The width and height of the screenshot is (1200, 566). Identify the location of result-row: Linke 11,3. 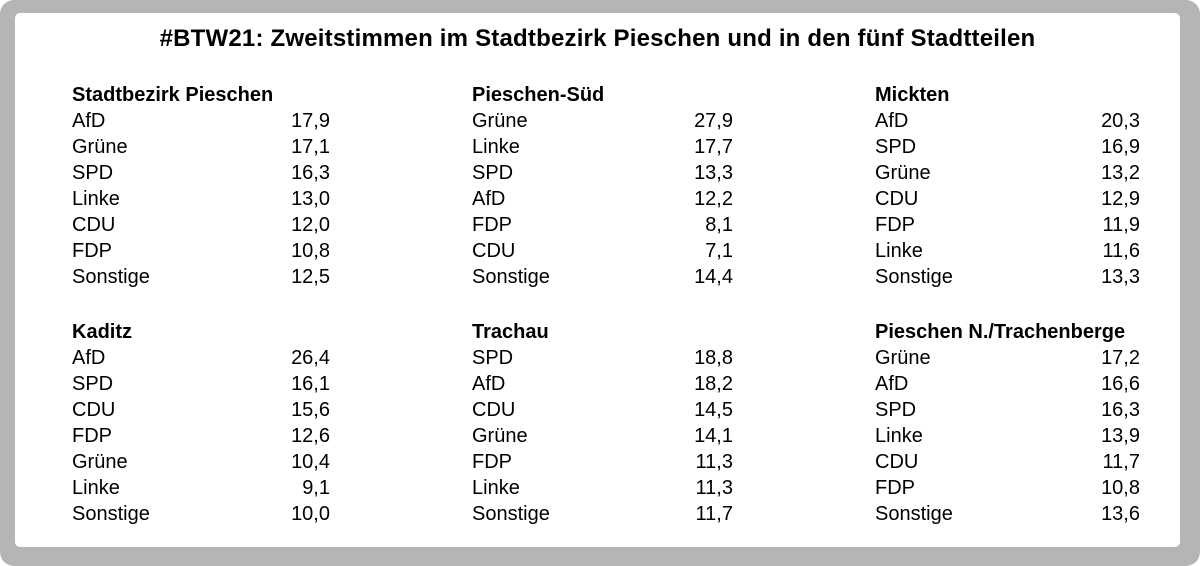
(602, 488).